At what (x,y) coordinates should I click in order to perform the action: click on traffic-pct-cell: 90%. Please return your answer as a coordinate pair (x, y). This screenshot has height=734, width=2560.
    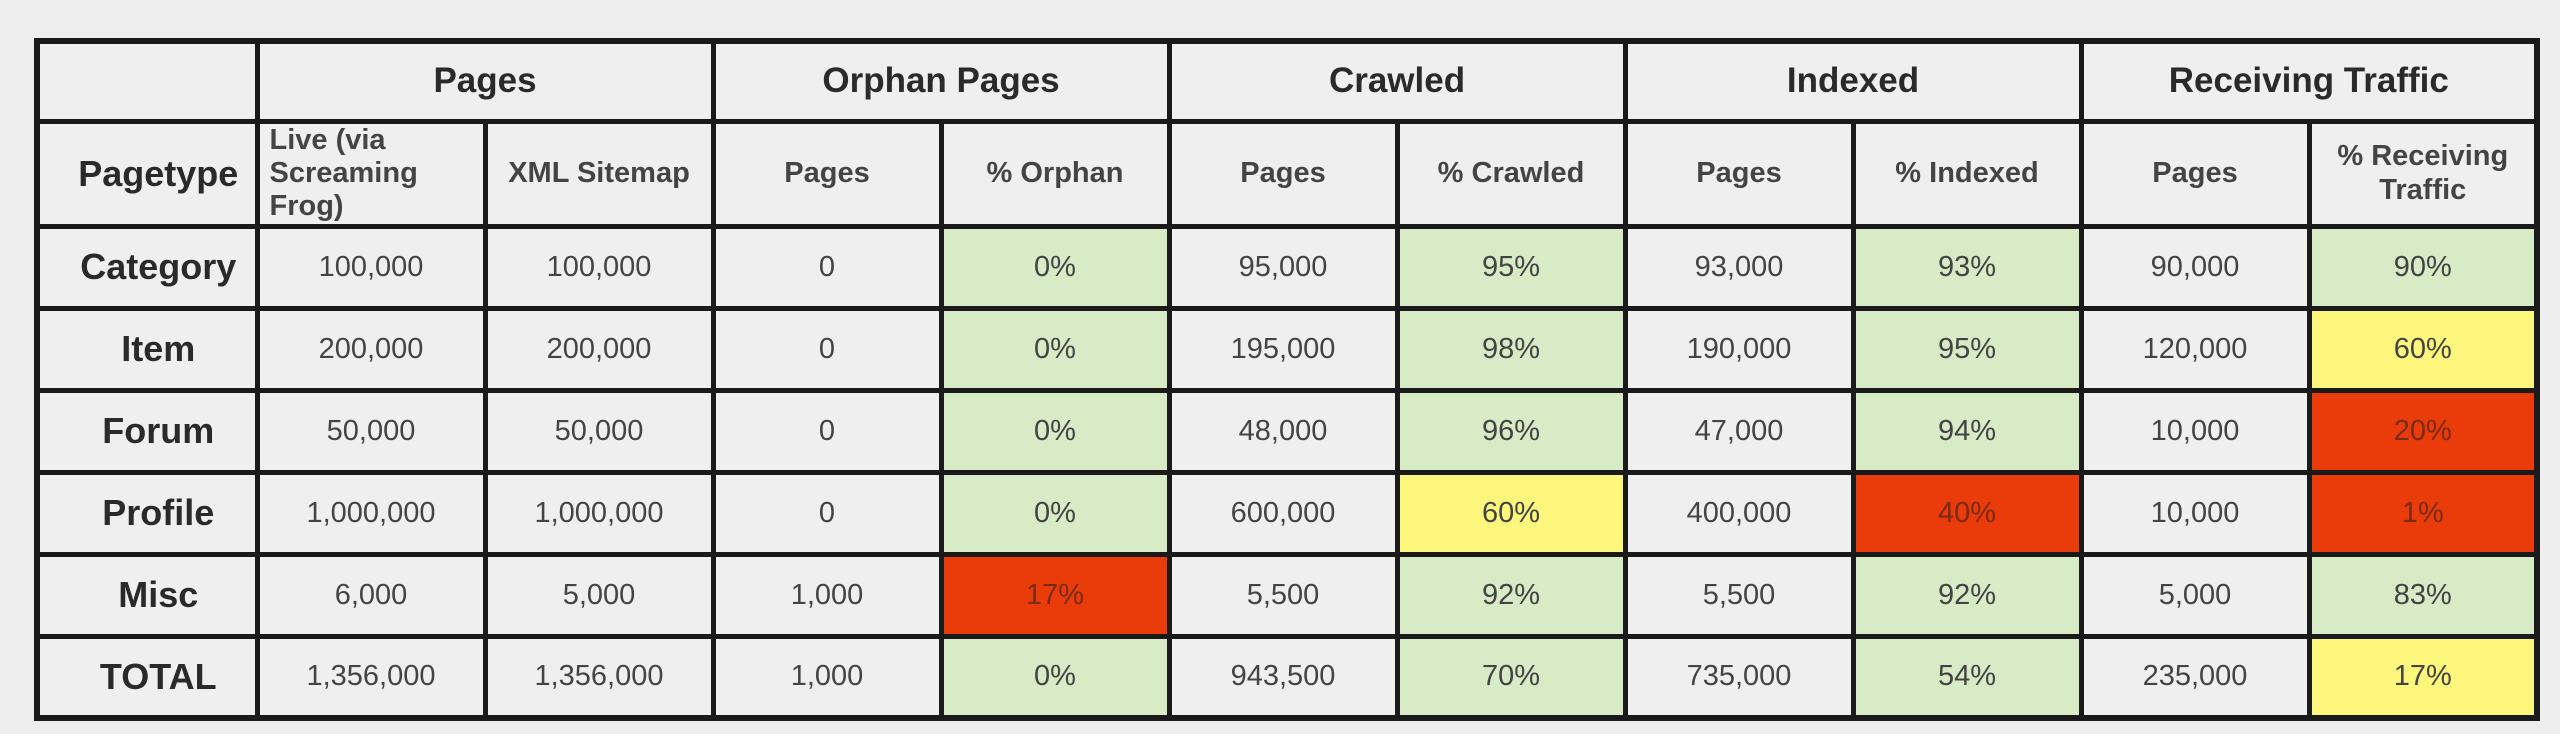
    Looking at the image, I should click on (2423, 267).